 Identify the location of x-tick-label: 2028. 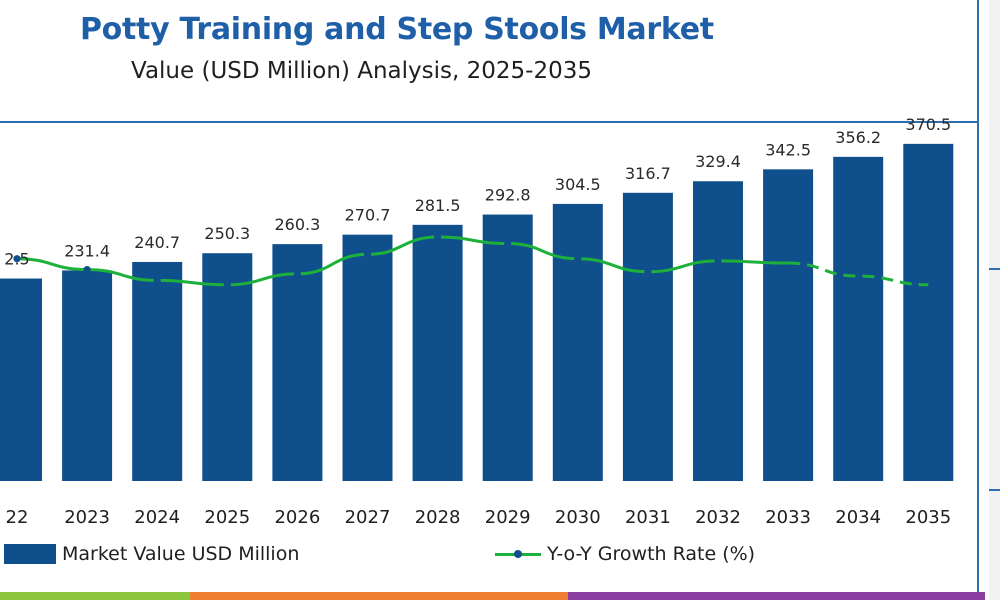
(438, 517).